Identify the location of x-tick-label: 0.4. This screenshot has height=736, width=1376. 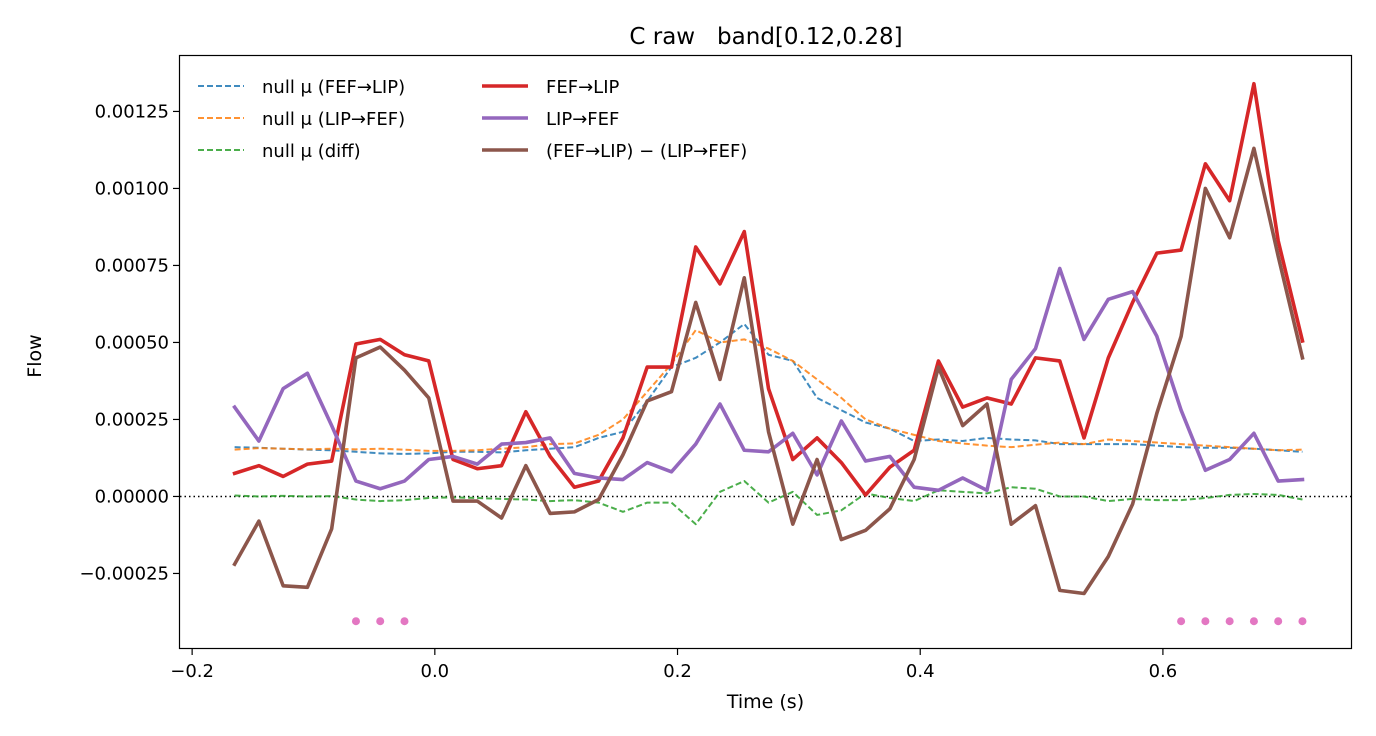
(920, 671).